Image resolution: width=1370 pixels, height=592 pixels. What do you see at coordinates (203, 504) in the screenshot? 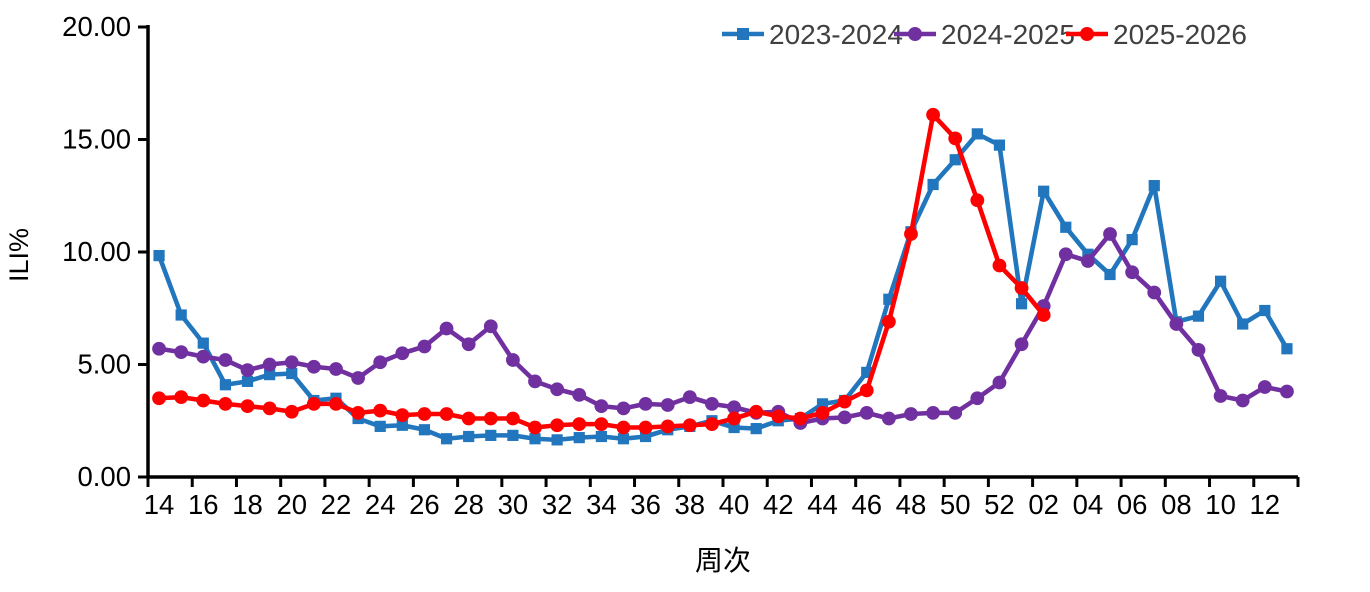
I see `x-tick-label: 16` at bounding box center [203, 504].